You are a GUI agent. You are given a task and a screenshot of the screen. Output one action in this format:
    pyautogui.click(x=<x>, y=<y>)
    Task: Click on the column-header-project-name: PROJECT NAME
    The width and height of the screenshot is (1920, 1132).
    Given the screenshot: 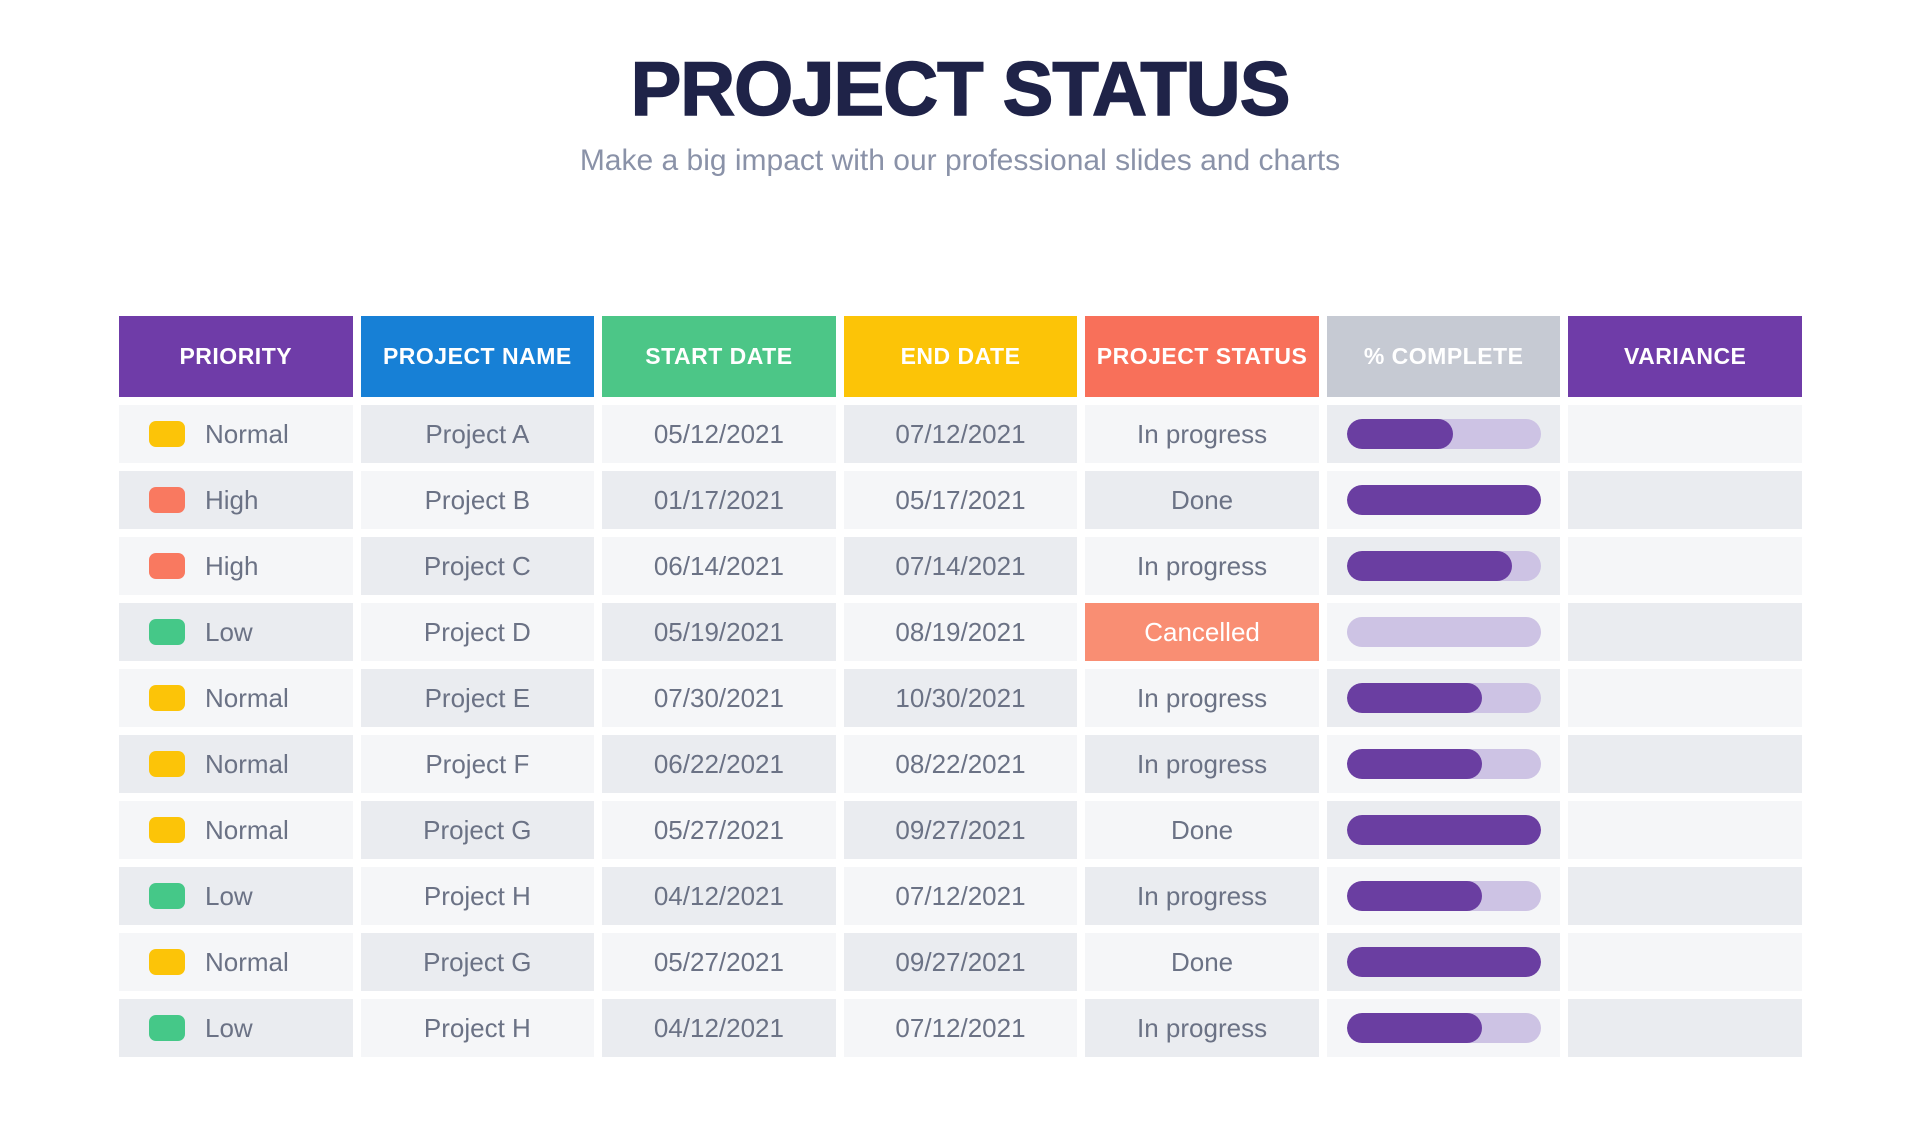 What is the action you would take?
    pyautogui.click(x=477, y=356)
    